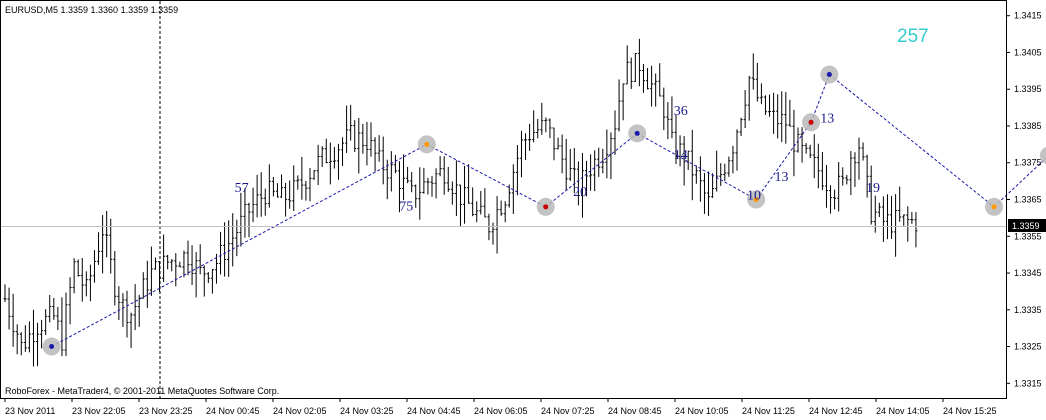  What do you see at coordinates (568, 411) in the screenshot?
I see `x-tick-label: 24 Nov 07:25` at bounding box center [568, 411].